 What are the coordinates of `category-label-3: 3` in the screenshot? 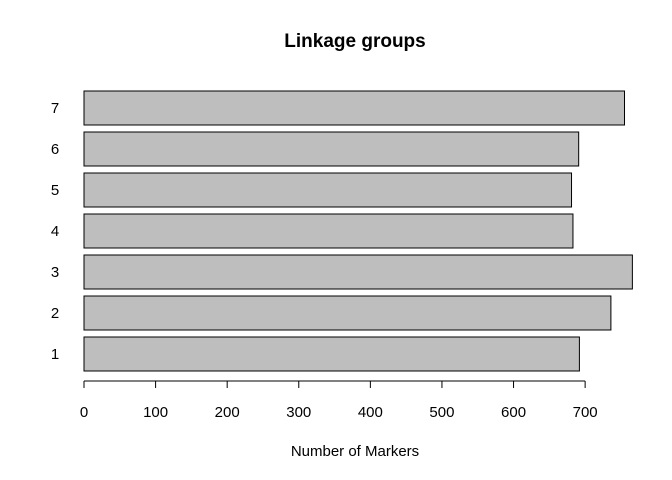 It's located at (55, 272).